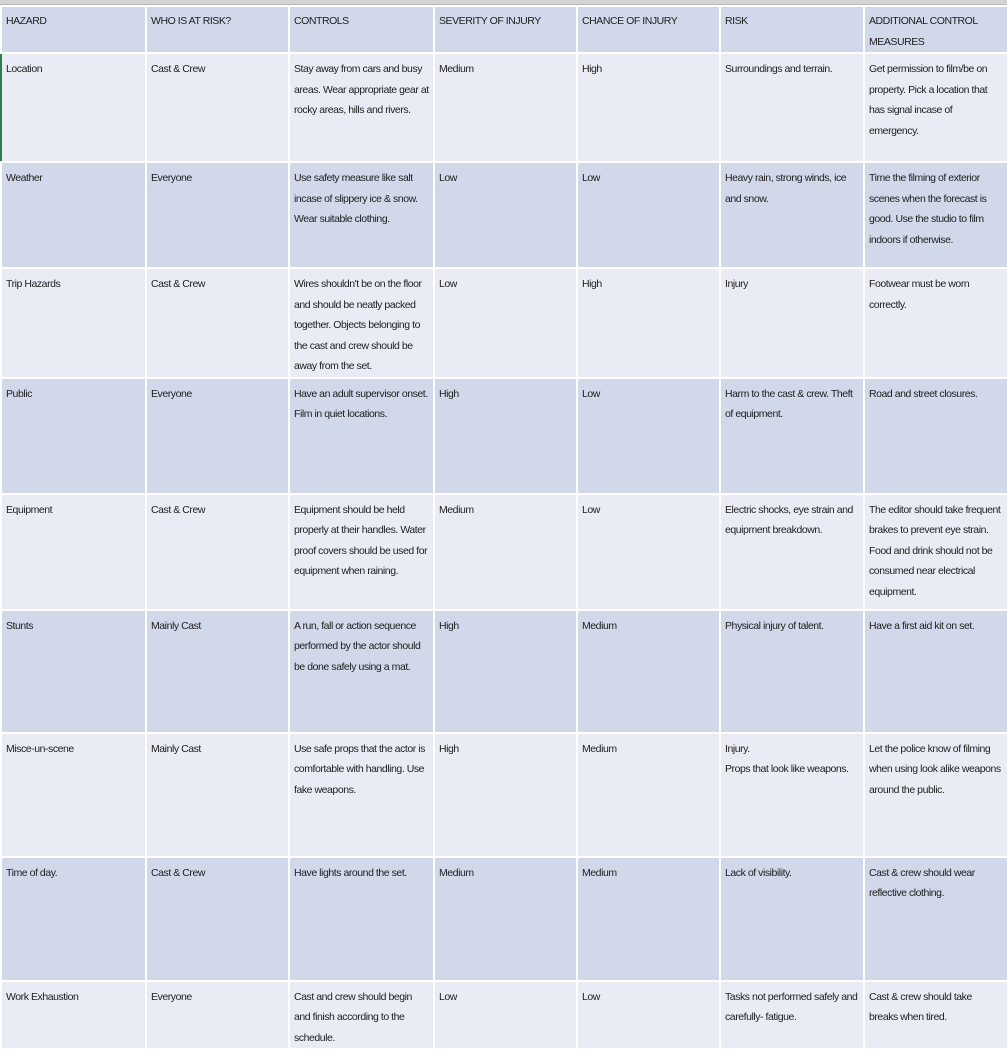 This screenshot has width=1007, height=1050. I want to click on cell-hazard: Work Exhaustion, so click(73, 1014).